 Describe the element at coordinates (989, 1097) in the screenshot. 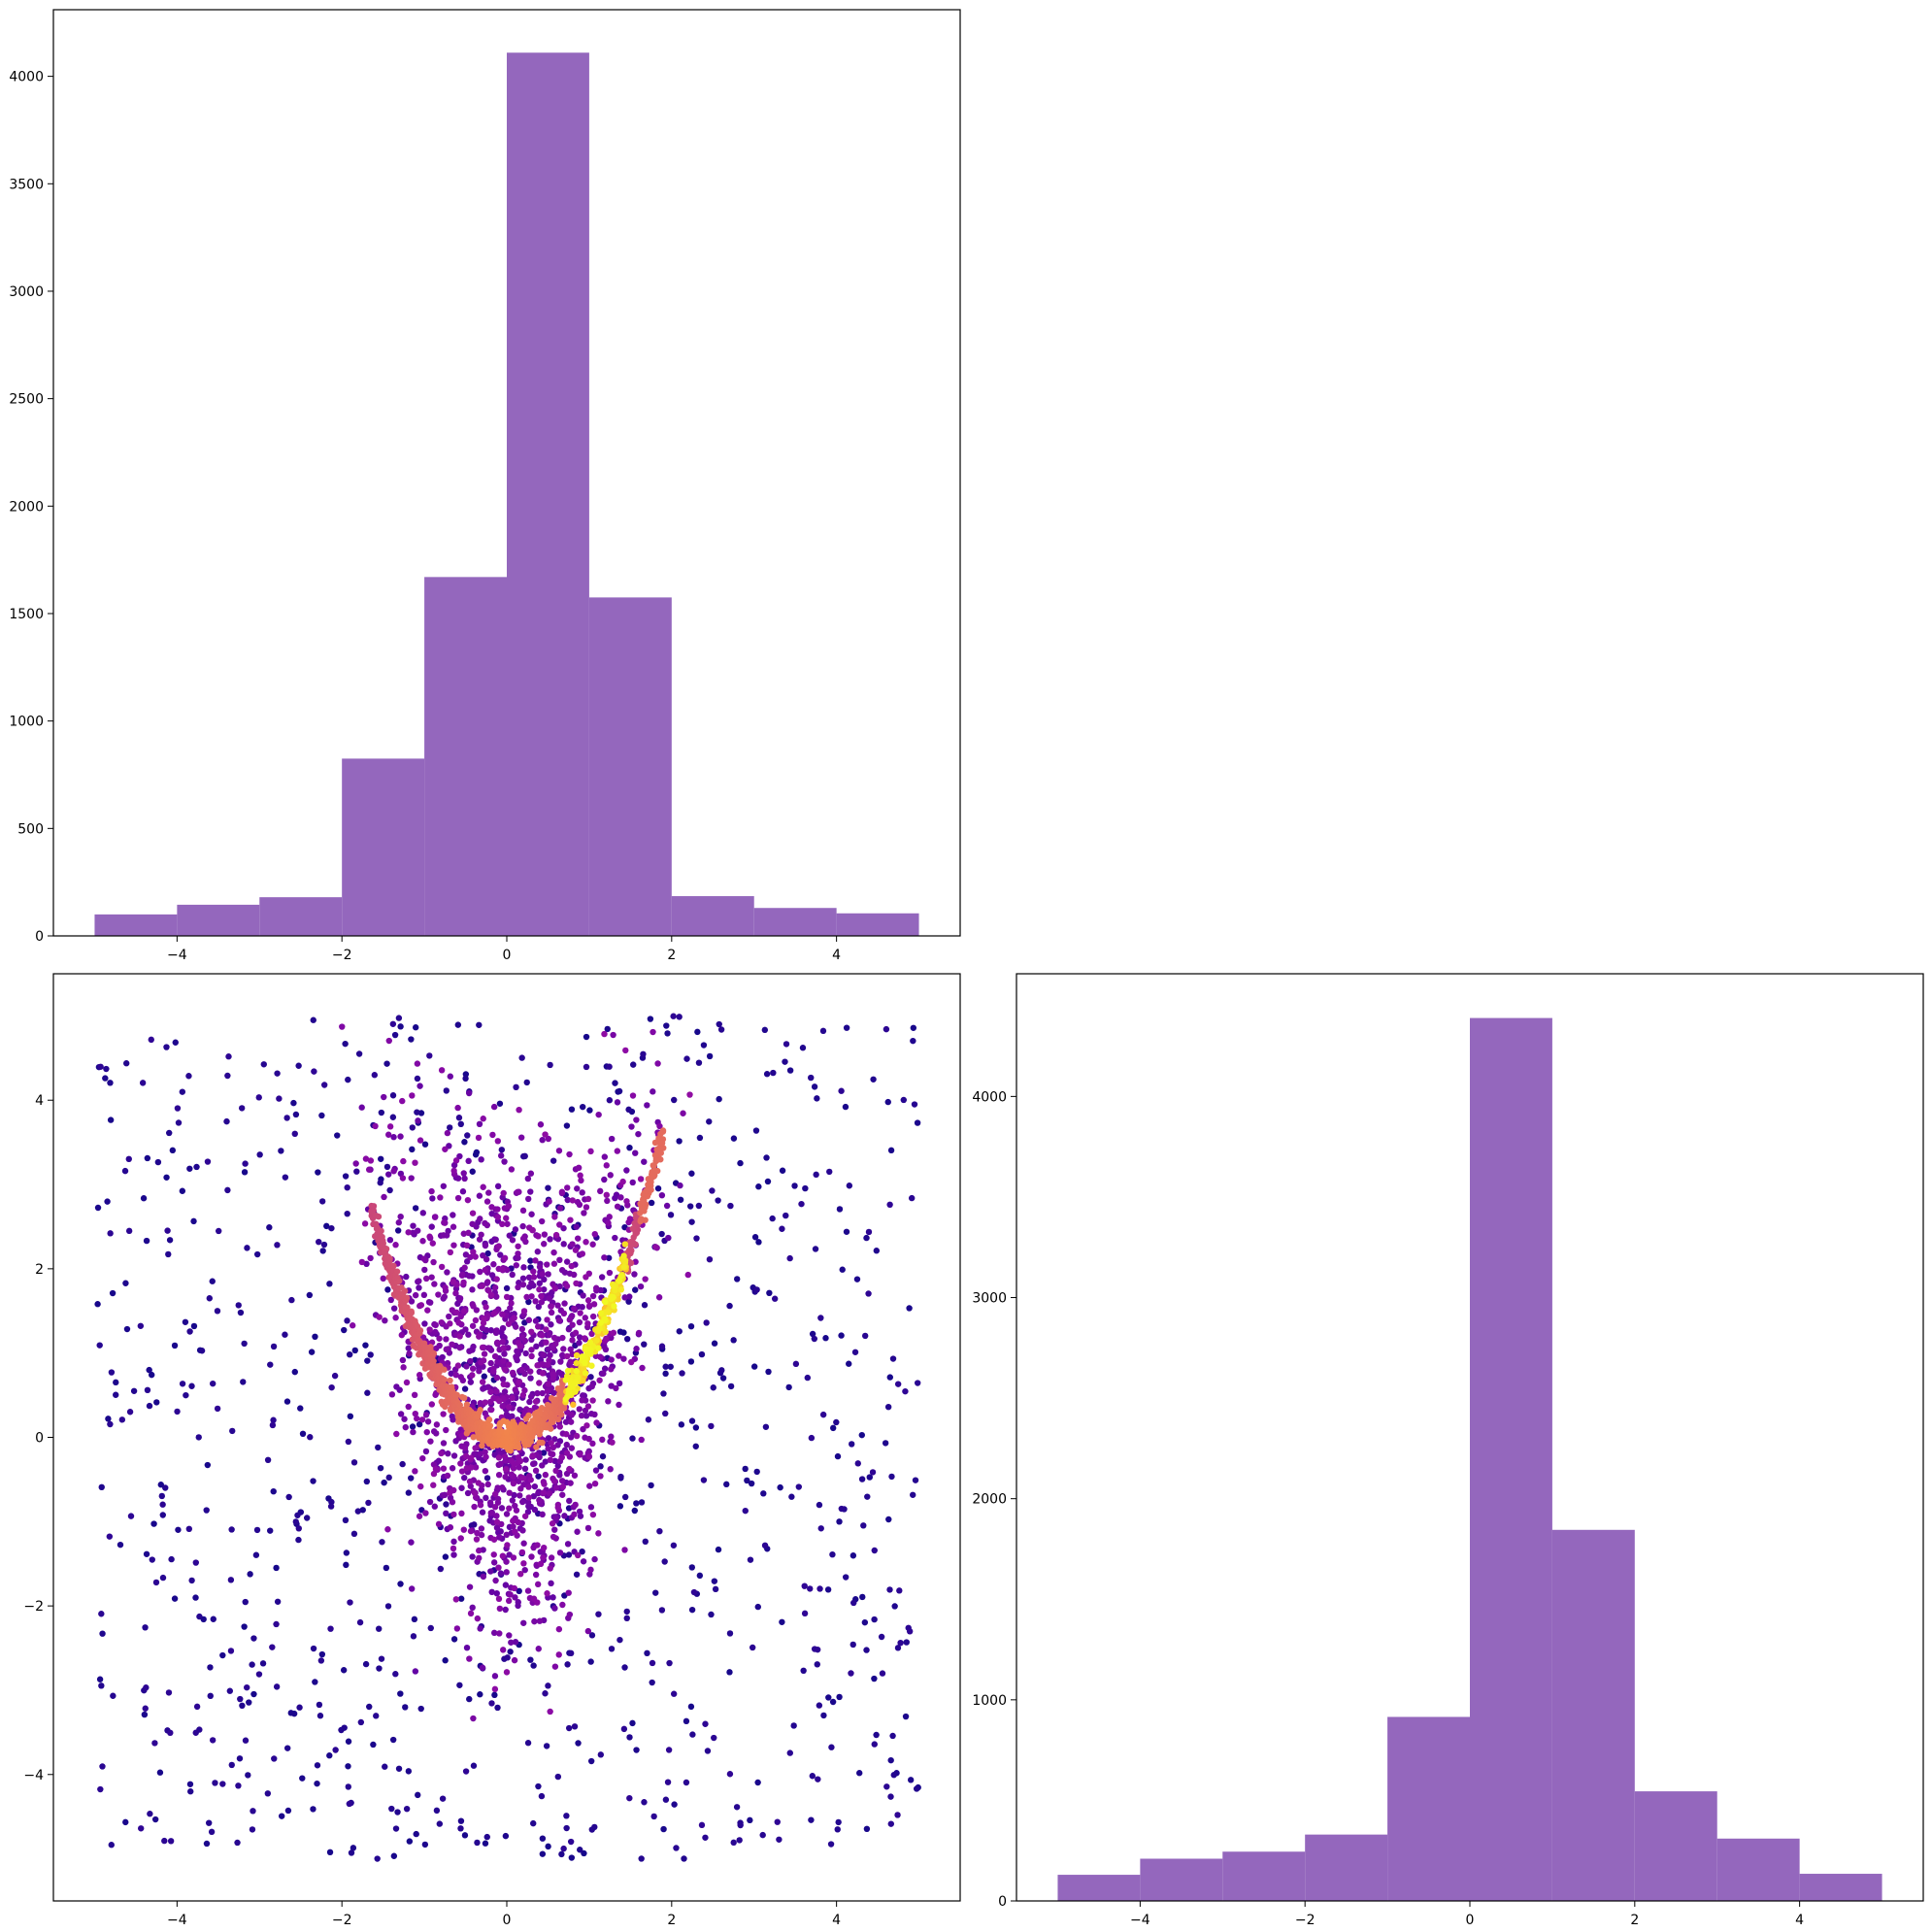

I see `y-tick-label: 4000` at that location.